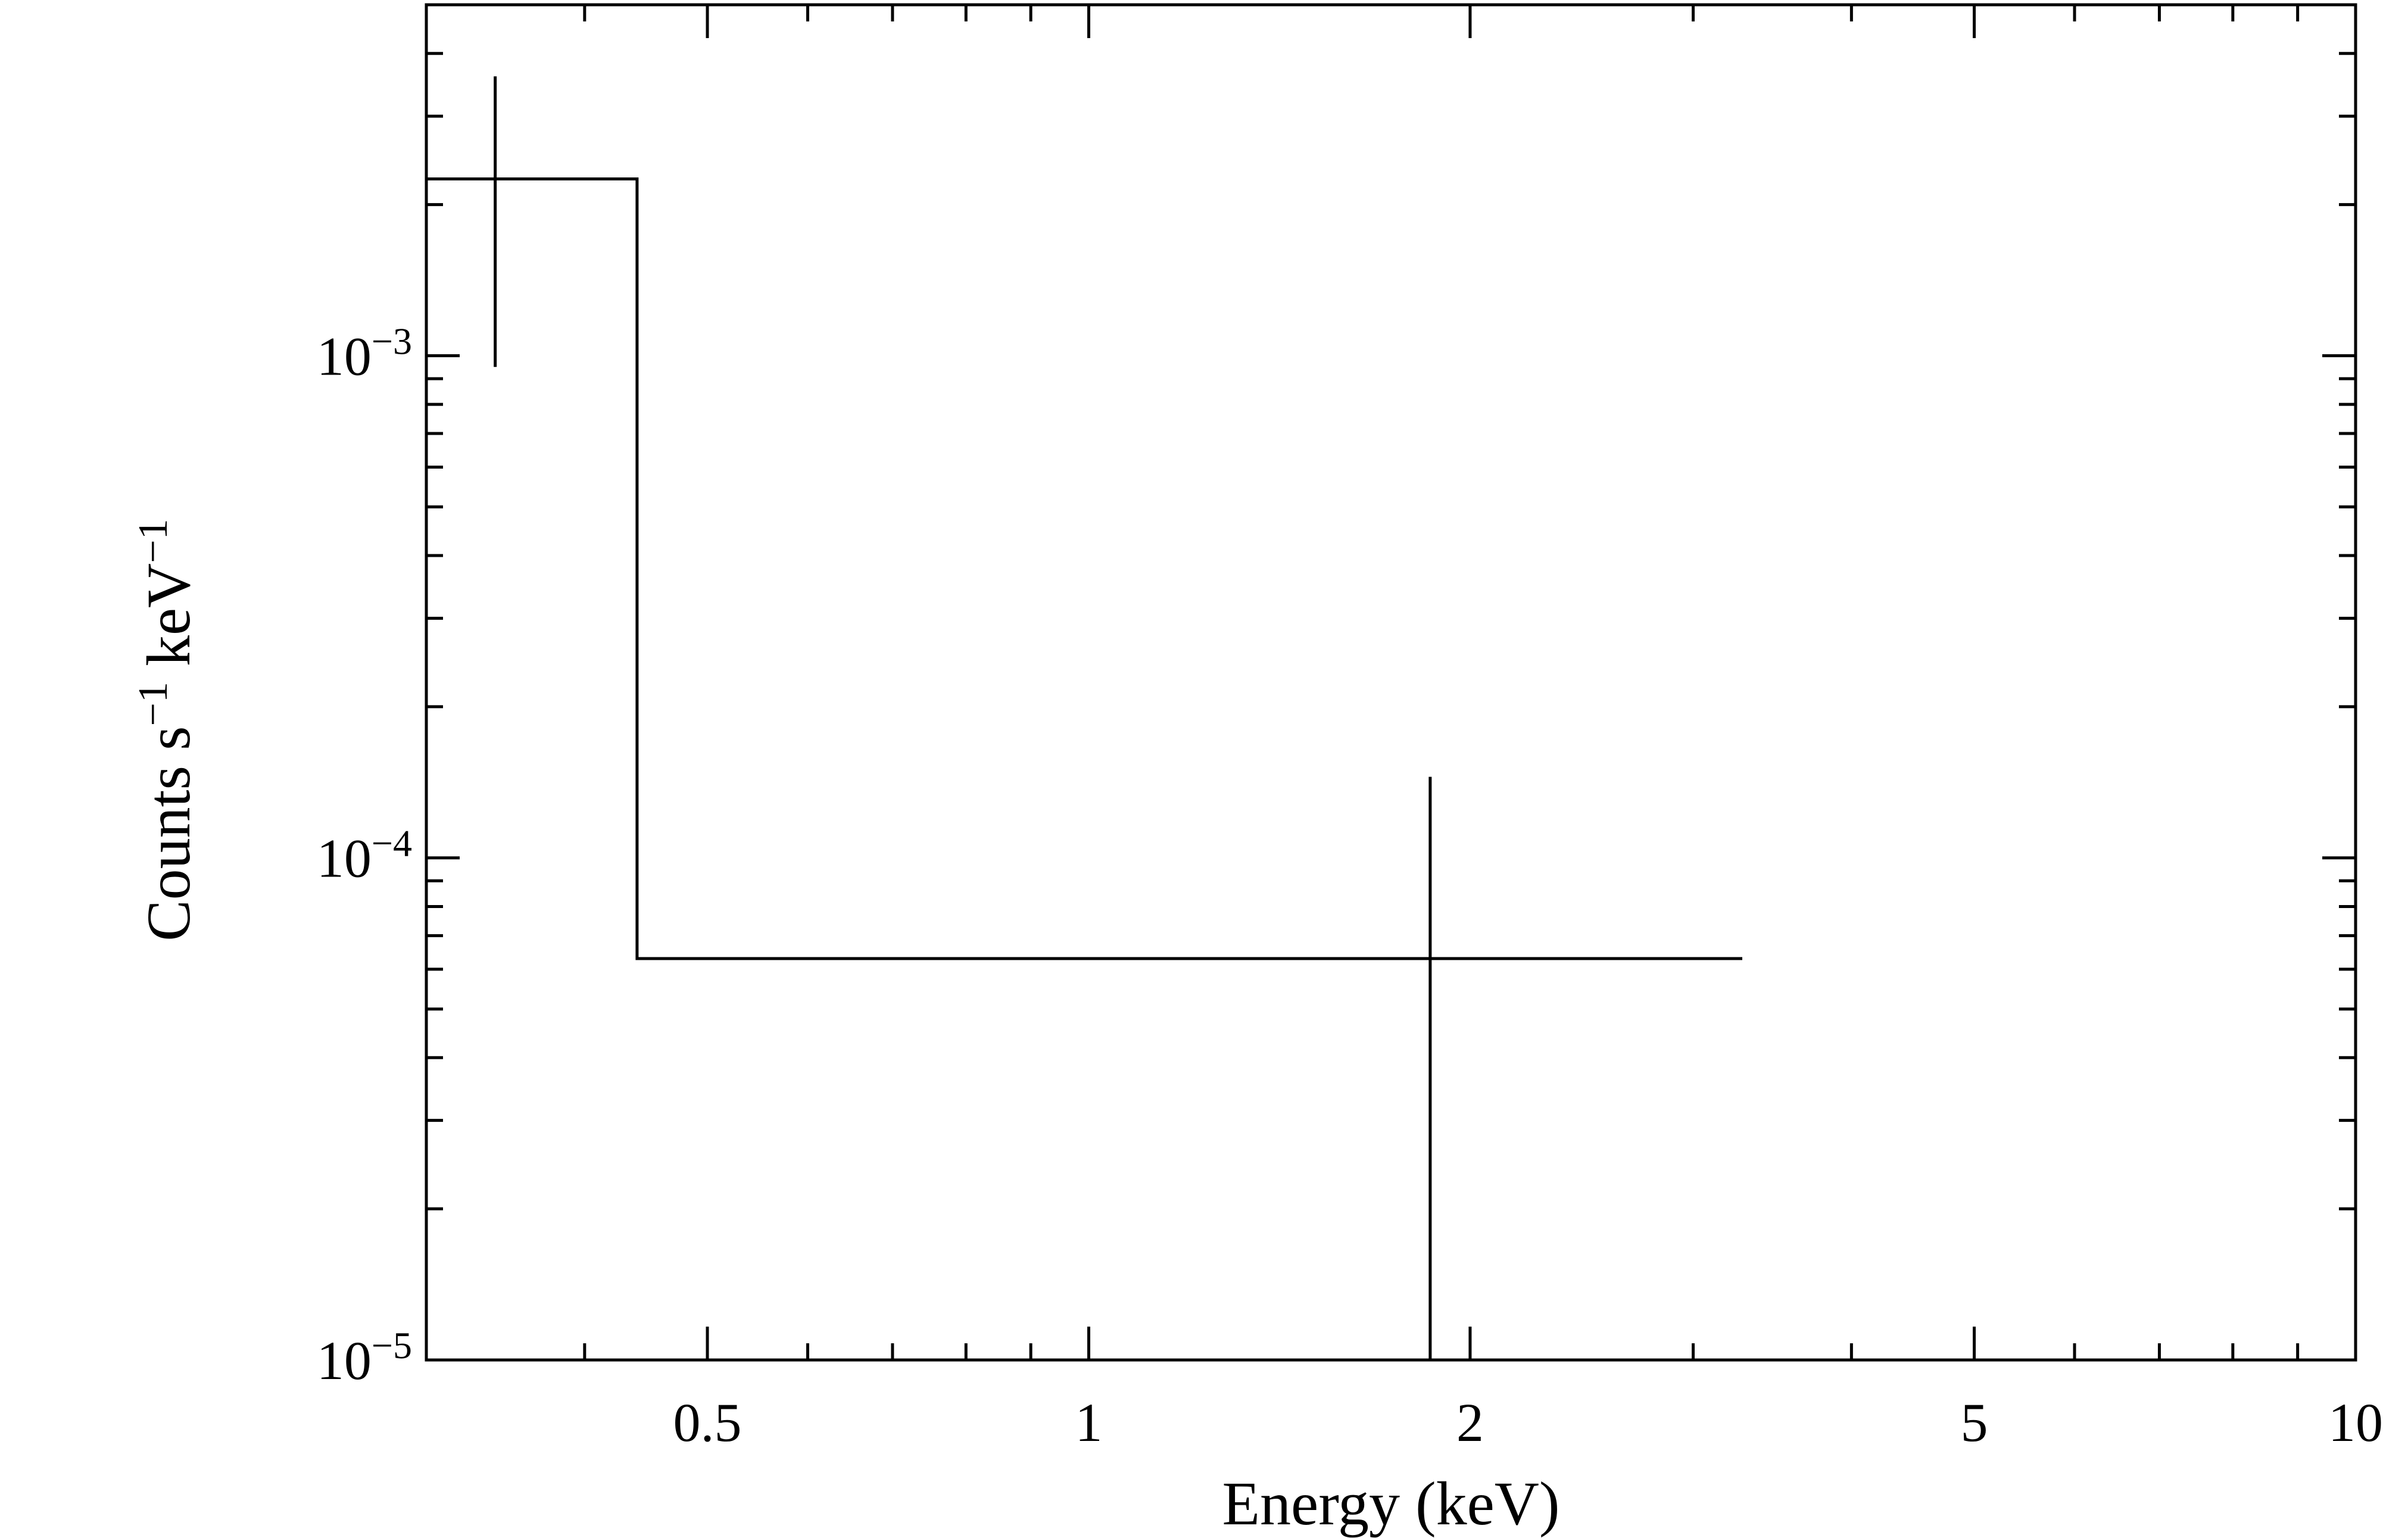  Describe the element at coordinates (153, 541) in the screenshot. I see `y-axis-title-sup2: −1` at that location.